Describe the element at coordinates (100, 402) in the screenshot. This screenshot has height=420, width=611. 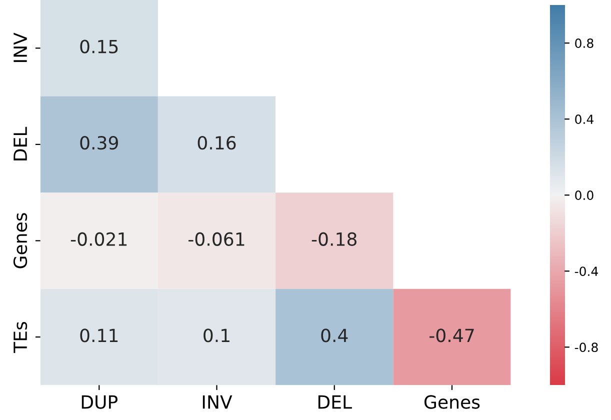
I see `x-tick-label: DUP` at that location.